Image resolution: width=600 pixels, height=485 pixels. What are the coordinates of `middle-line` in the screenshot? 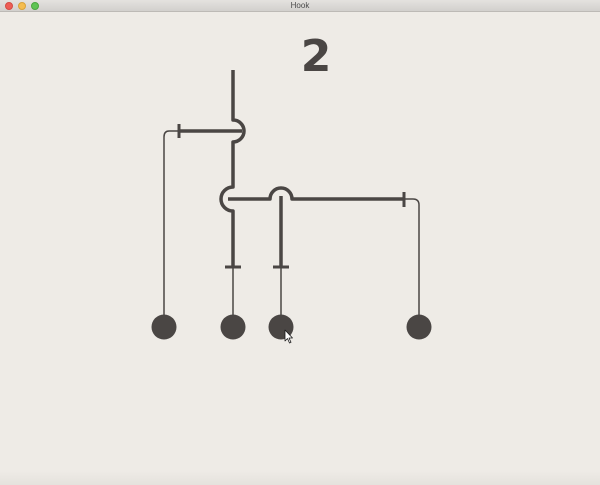 It's located at (316, 193).